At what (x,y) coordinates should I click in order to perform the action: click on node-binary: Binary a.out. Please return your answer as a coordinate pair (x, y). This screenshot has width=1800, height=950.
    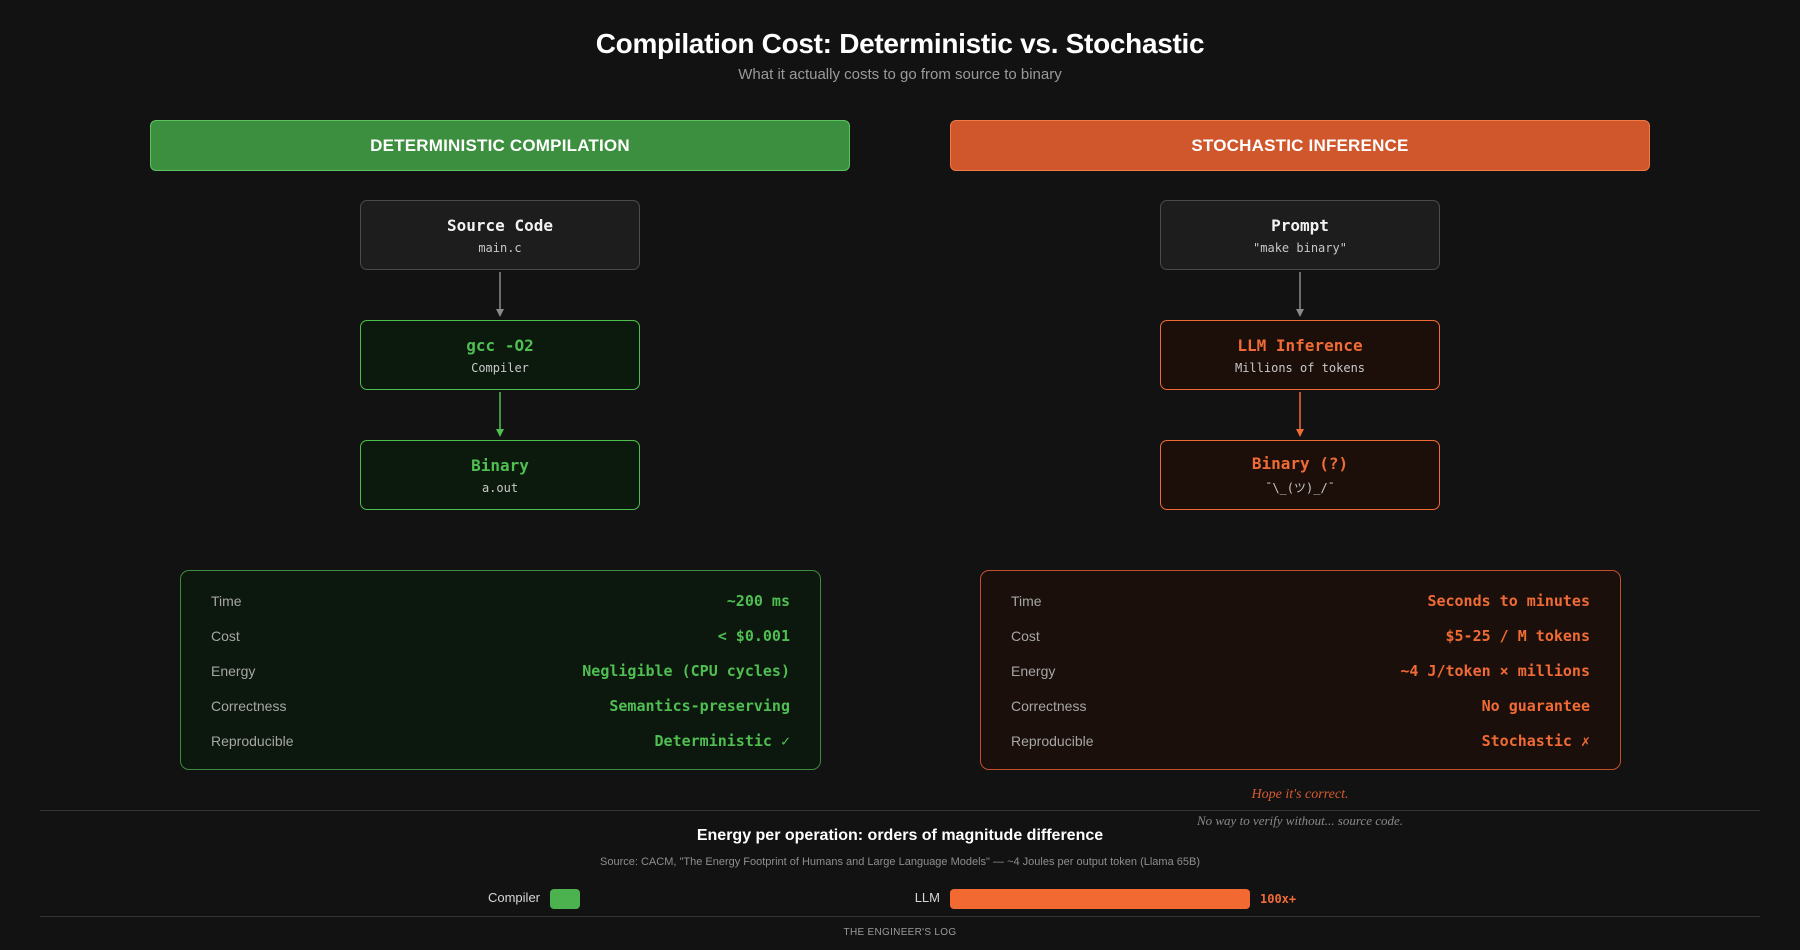
    Looking at the image, I should click on (500, 475).